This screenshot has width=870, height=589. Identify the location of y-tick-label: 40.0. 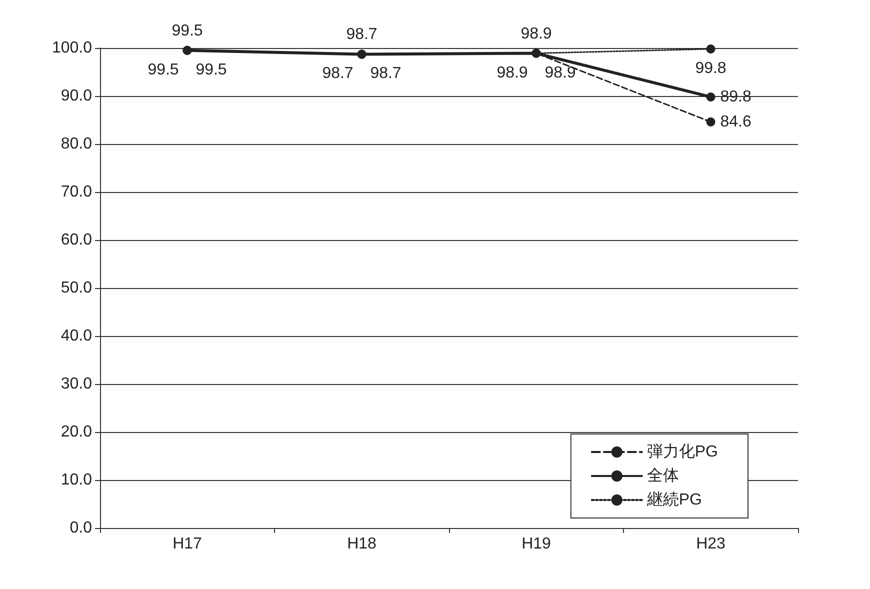
(76, 336).